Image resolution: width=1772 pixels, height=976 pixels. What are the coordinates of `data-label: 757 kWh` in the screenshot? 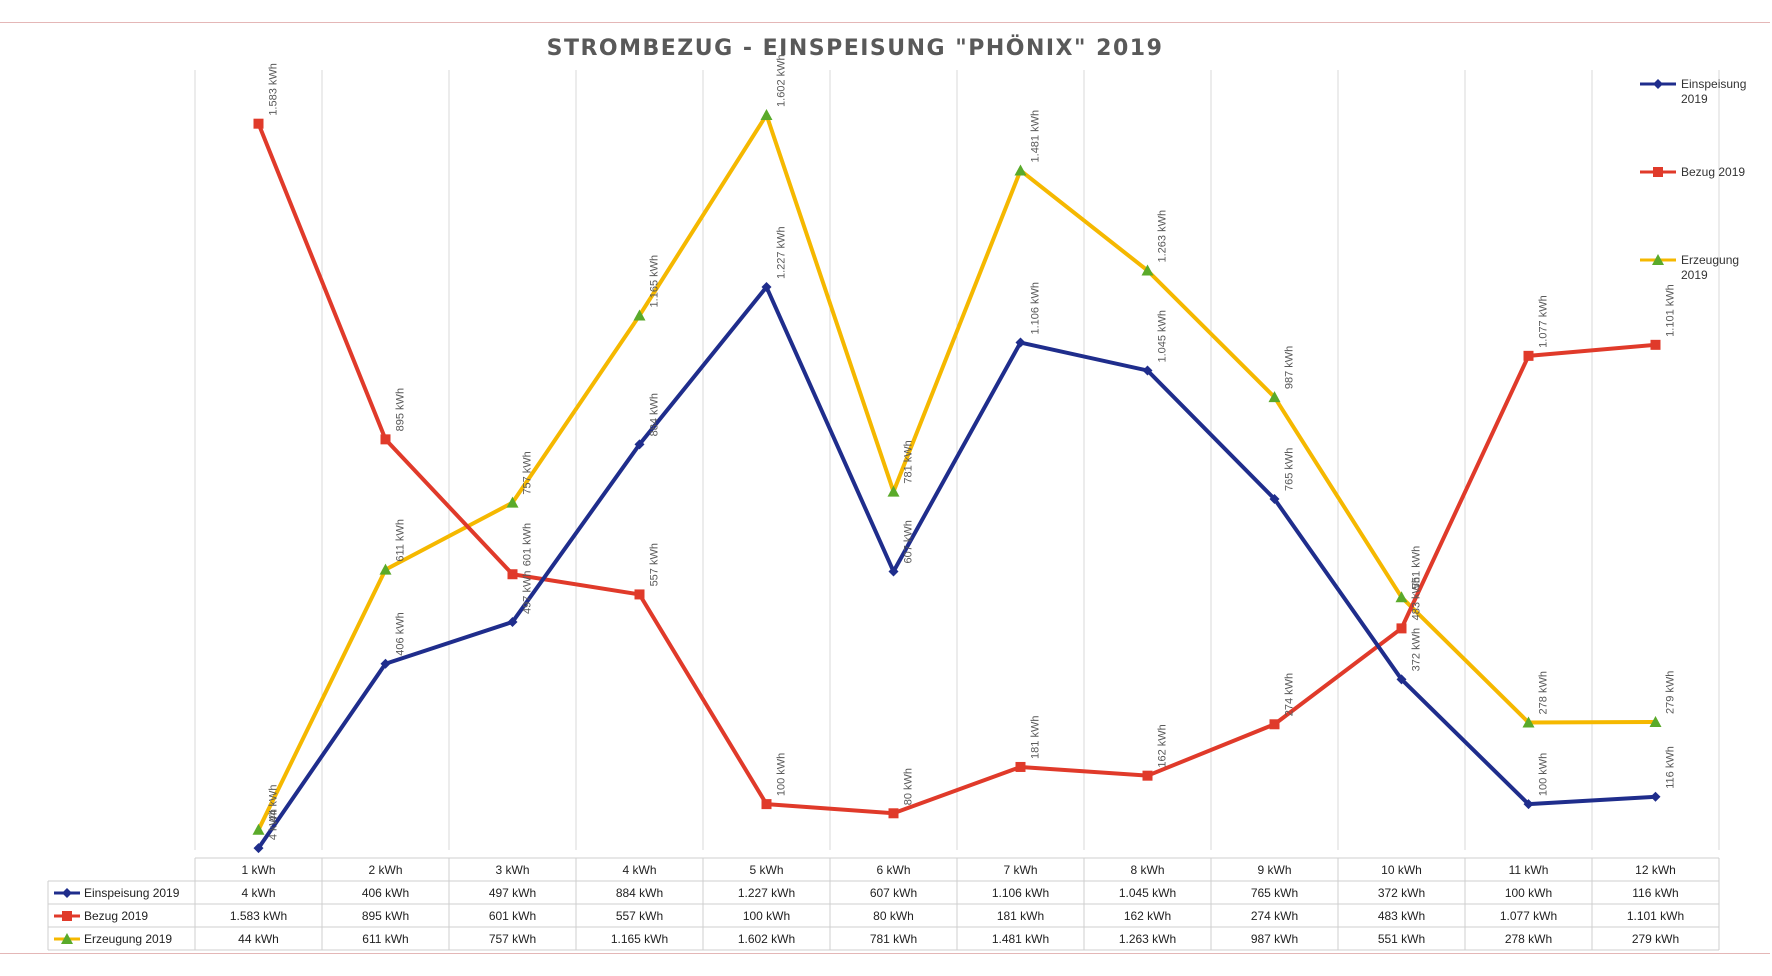 It's located at (528, 472).